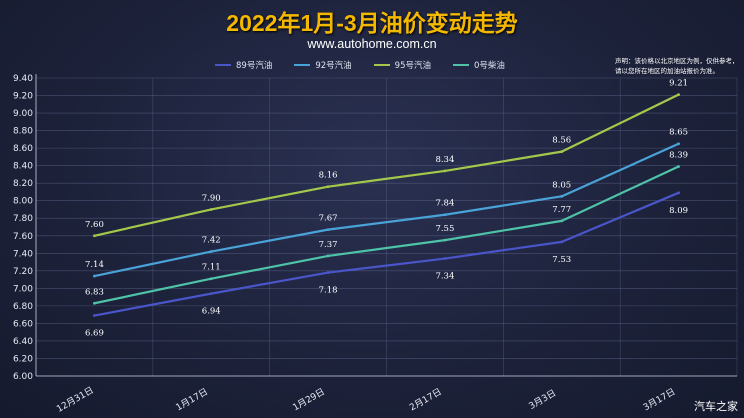 The image size is (744, 418). I want to click on watermark-logo-text: 汽车之家, so click(716, 406).